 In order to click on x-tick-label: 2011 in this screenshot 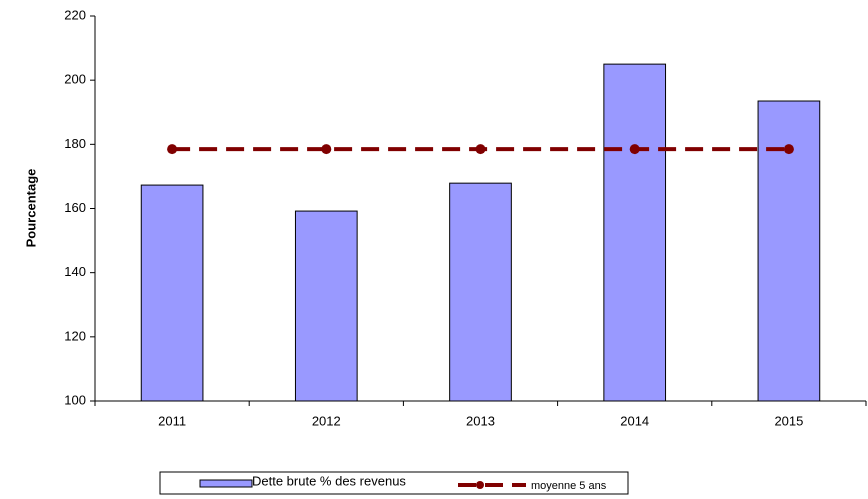, I will do `click(172, 420)`.